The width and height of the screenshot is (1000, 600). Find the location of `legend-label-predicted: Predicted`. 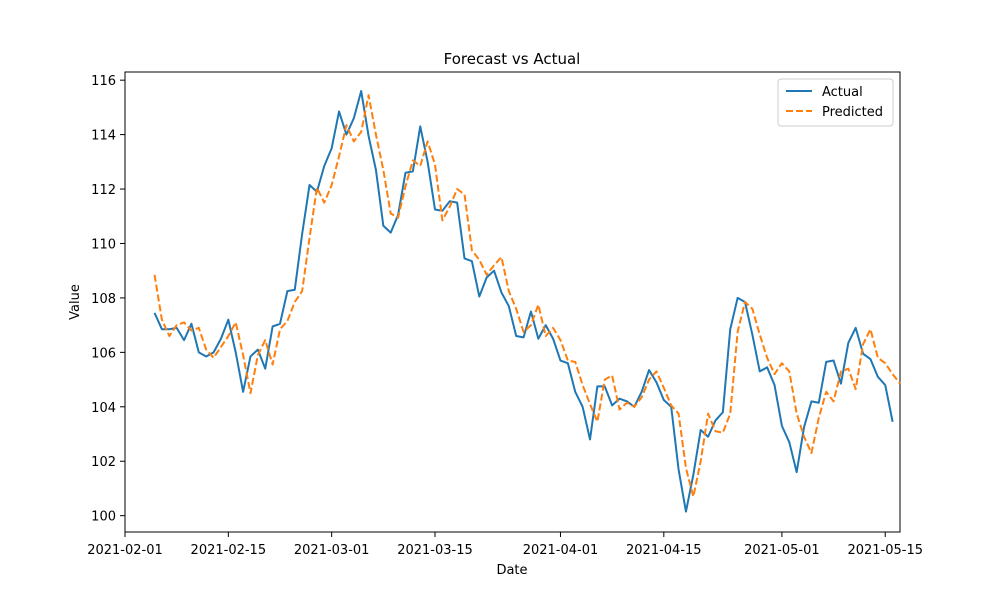

legend-label-predicted: Predicted is located at coordinates (852, 112).